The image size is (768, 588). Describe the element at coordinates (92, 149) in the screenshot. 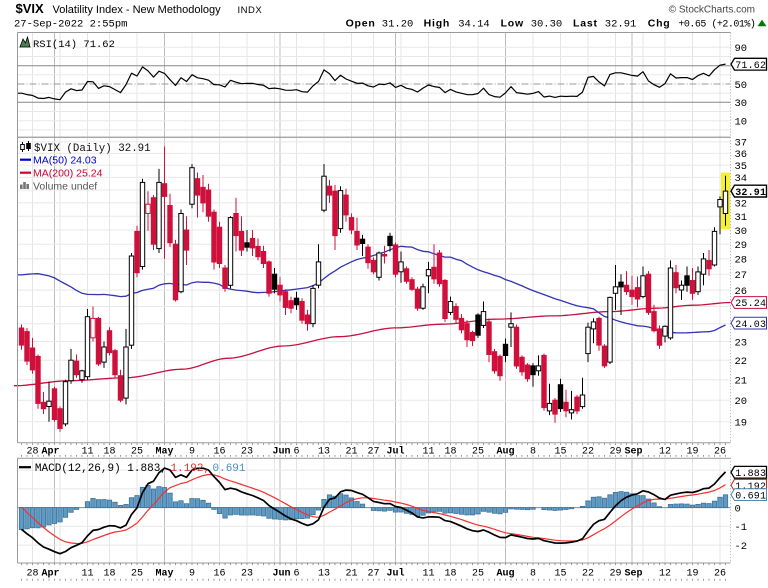

I see `svg-text: $VIX (Daily) 32.91` at that location.